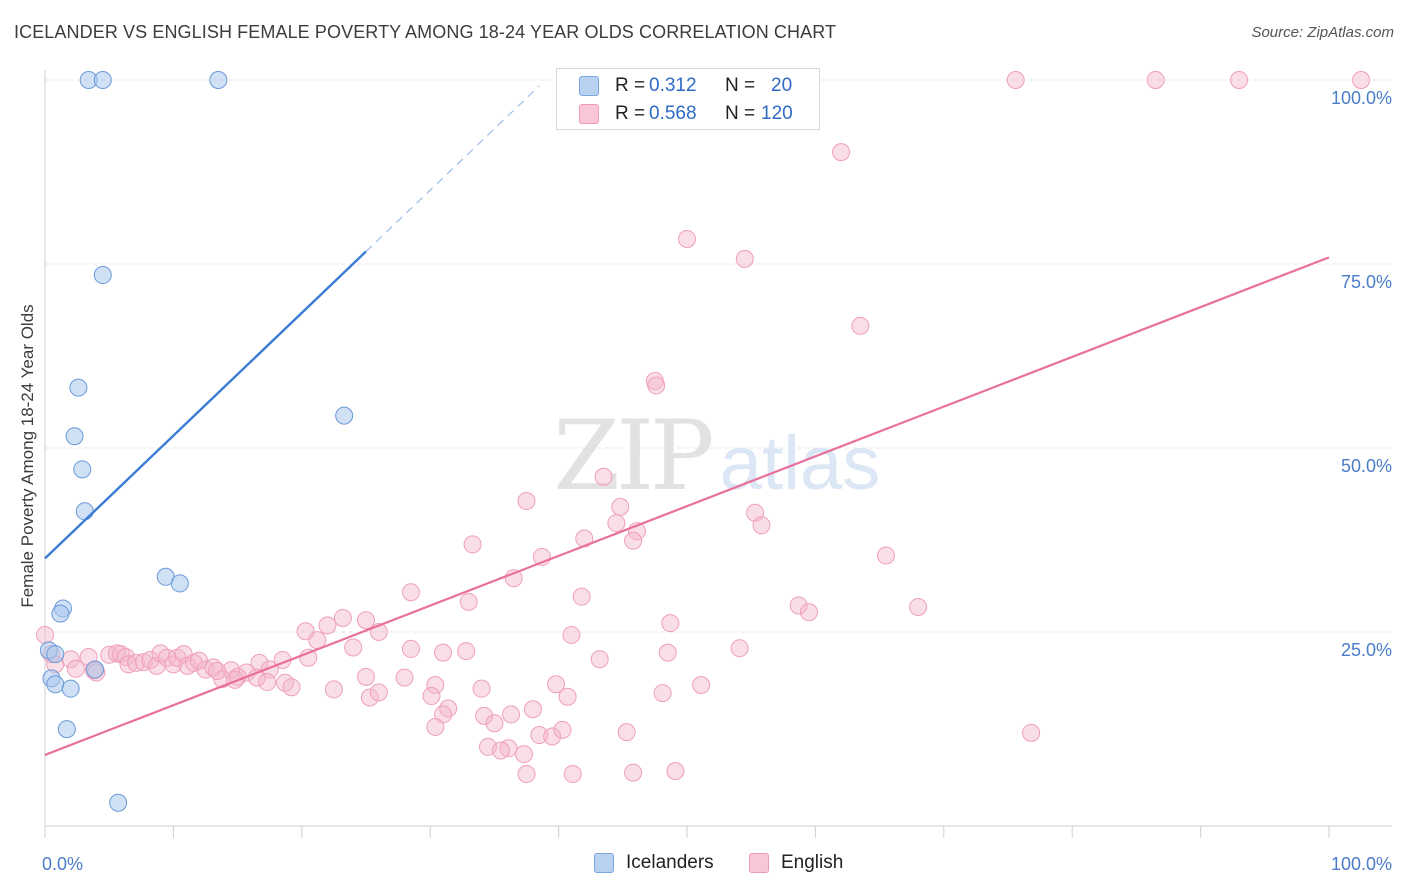 The image size is (1406, 892). Describe the element at coordinates (777, 113) in the screenshot. I see `english-n-value: 120` at that location.